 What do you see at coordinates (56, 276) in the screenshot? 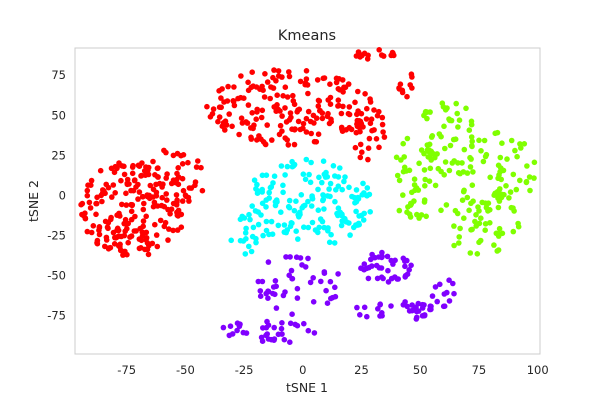
I see `y-tick-label: -50` at bounding box center [56, 276].